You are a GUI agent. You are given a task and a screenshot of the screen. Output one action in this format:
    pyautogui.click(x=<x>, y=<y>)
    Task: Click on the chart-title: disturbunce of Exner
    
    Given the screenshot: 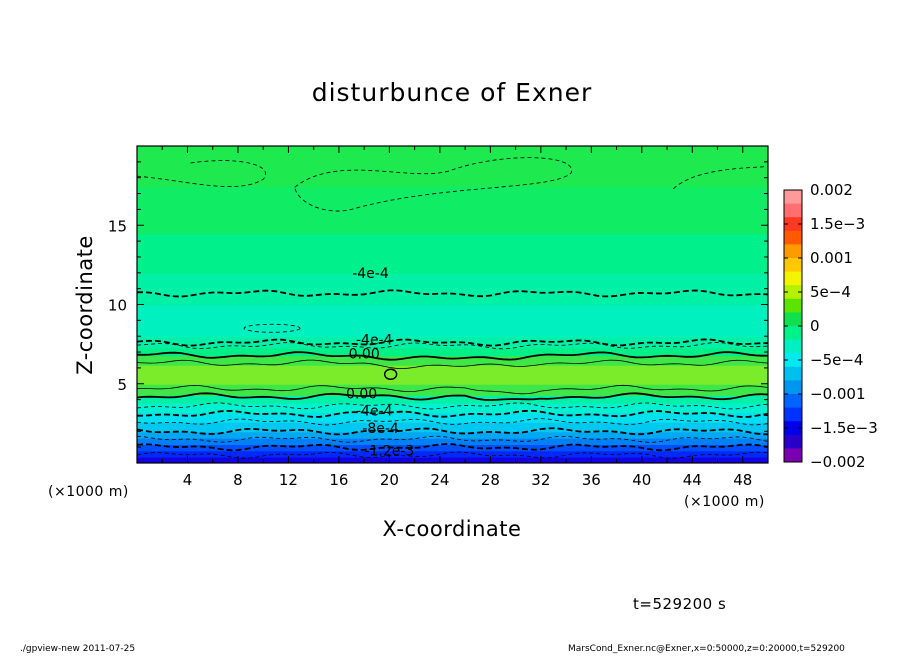 What is the action you would take?
    pyautogui.click(x=452, y=92)
    